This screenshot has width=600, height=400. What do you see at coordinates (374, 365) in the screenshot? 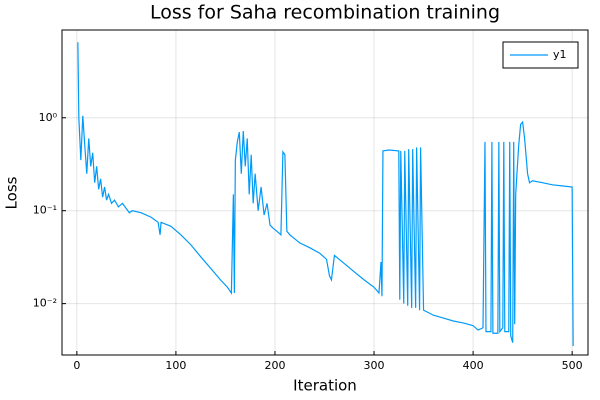
I see `x-tick-label: 300` at bounding box center [374, 365].